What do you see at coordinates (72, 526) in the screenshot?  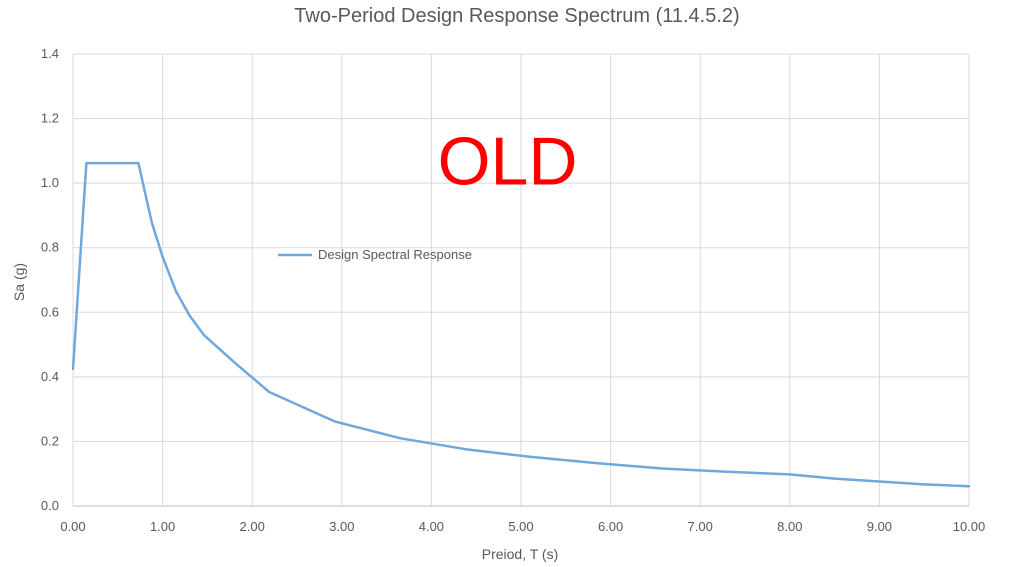 I see `x-tick-label: 0.00` at bounding box center [72, 526].